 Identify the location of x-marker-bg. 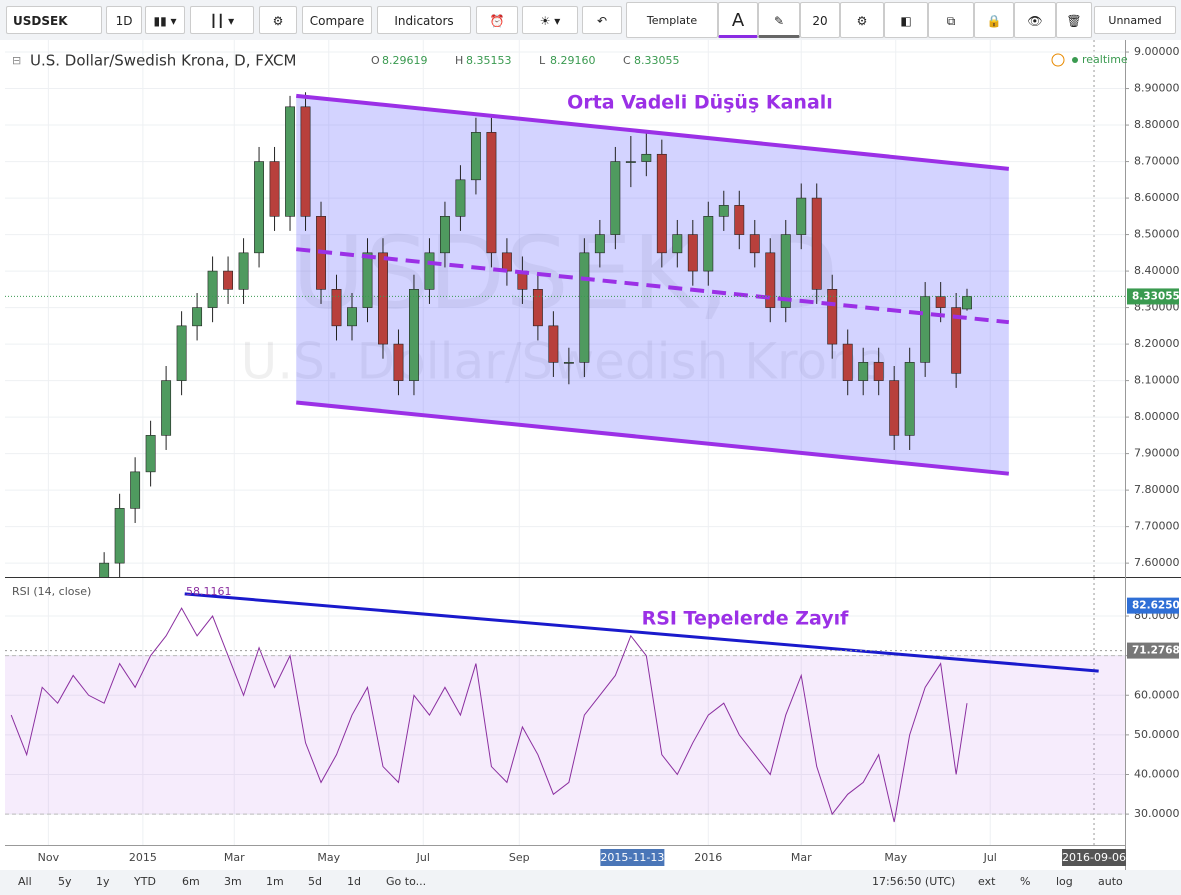
(1094, 857).